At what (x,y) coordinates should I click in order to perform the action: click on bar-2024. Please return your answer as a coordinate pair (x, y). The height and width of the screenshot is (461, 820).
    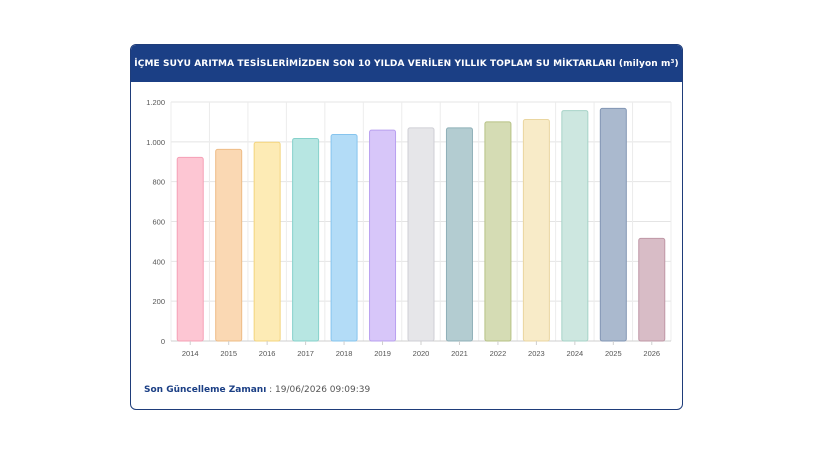
    Looking at the image, I should click on (575, 226).